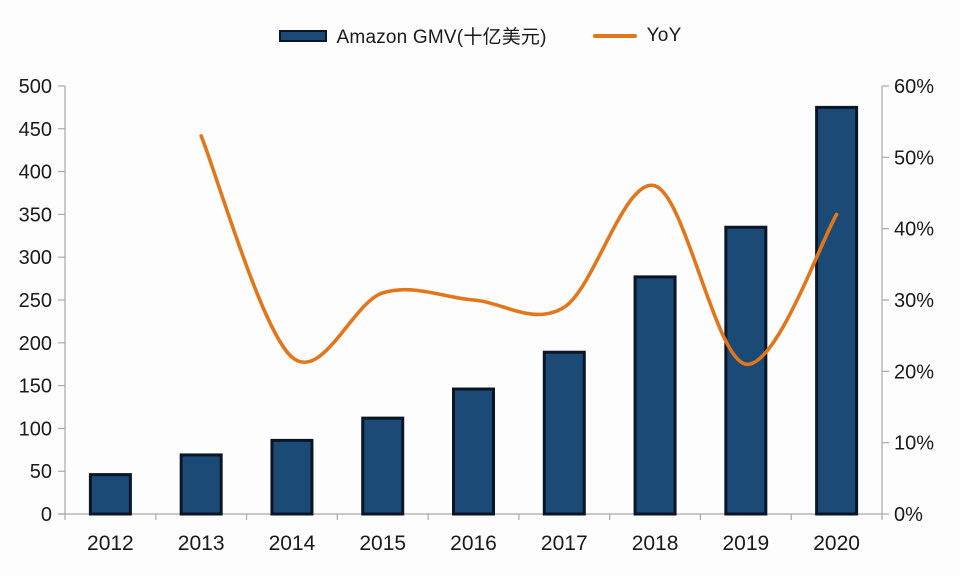 The width and height of the screenshot is (960, 576). Describe the element at coordinates (382, 543) in the screenshot. I see `x-axis-label-2015: 2015` at that location.